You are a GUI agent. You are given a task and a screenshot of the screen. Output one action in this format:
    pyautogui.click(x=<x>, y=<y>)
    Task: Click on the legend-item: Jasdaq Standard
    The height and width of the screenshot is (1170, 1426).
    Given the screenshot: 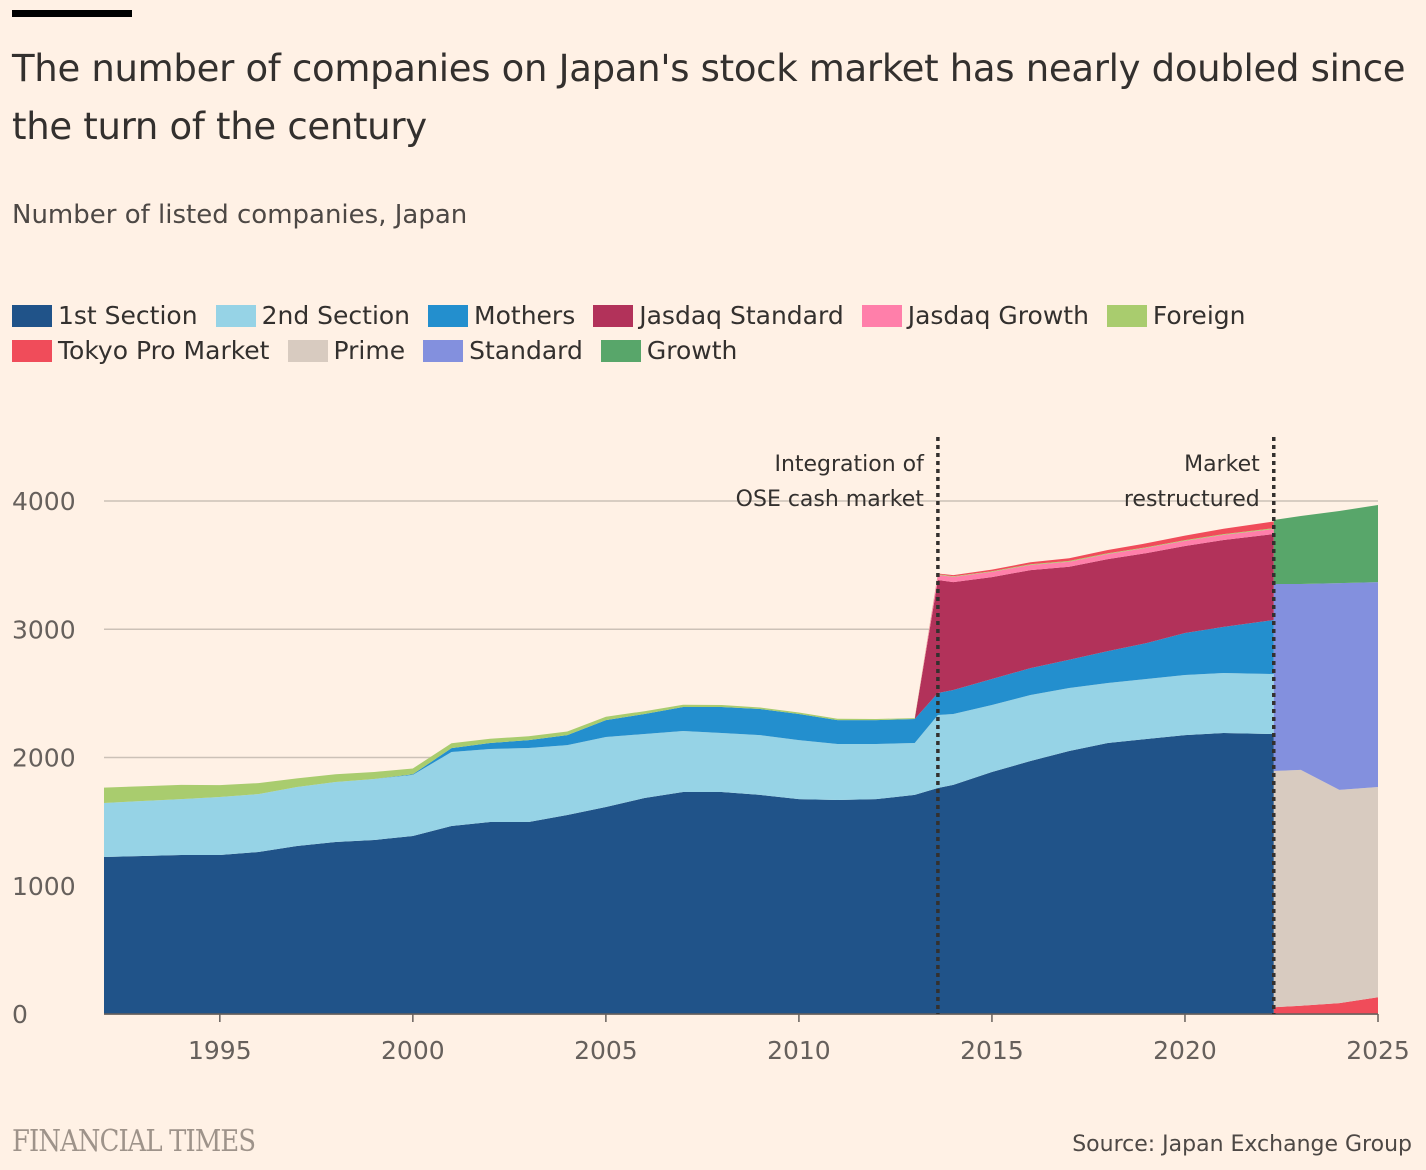 What is the action you would take?
    pyautogui.click(x=718, y=315)
    